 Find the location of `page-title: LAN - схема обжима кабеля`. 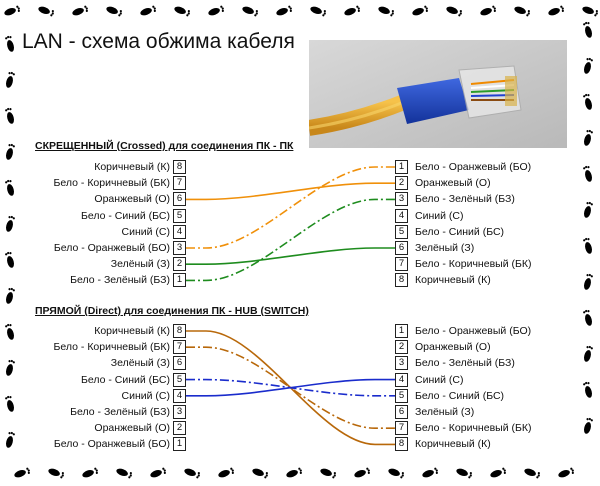

page-title: LAN - схема обжима кабеля is located at coordinates (158, 41).